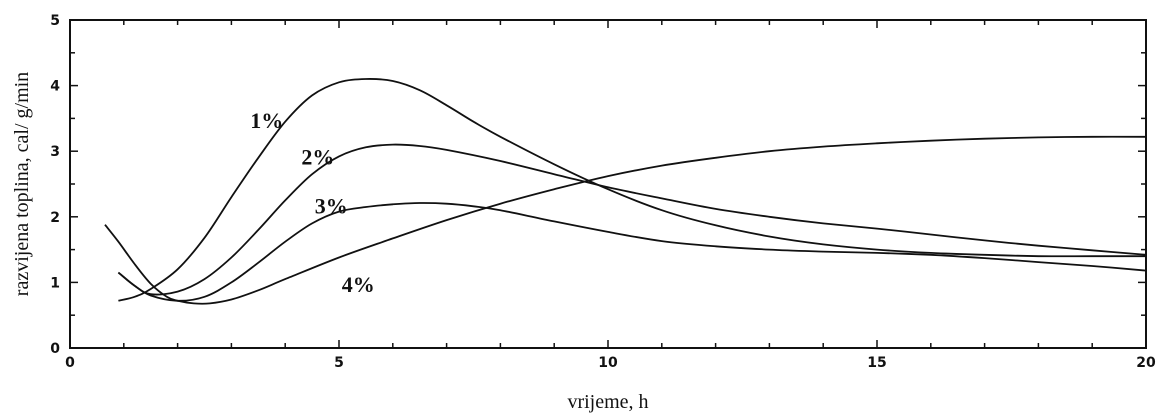  I want to click on y-tick-label: 0, so click(55, 349).